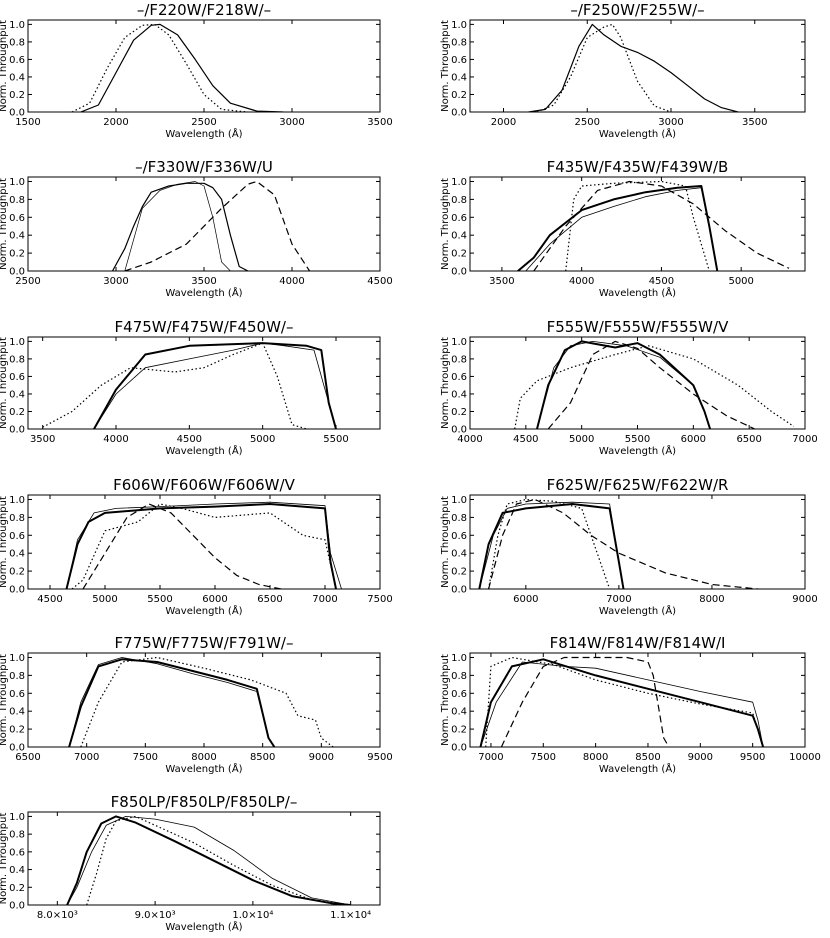  What do you see at coordinates (57, 915) in the screenshot?
I see `x-tick-label: 8.0×10³` at bounding box center [57, 915].